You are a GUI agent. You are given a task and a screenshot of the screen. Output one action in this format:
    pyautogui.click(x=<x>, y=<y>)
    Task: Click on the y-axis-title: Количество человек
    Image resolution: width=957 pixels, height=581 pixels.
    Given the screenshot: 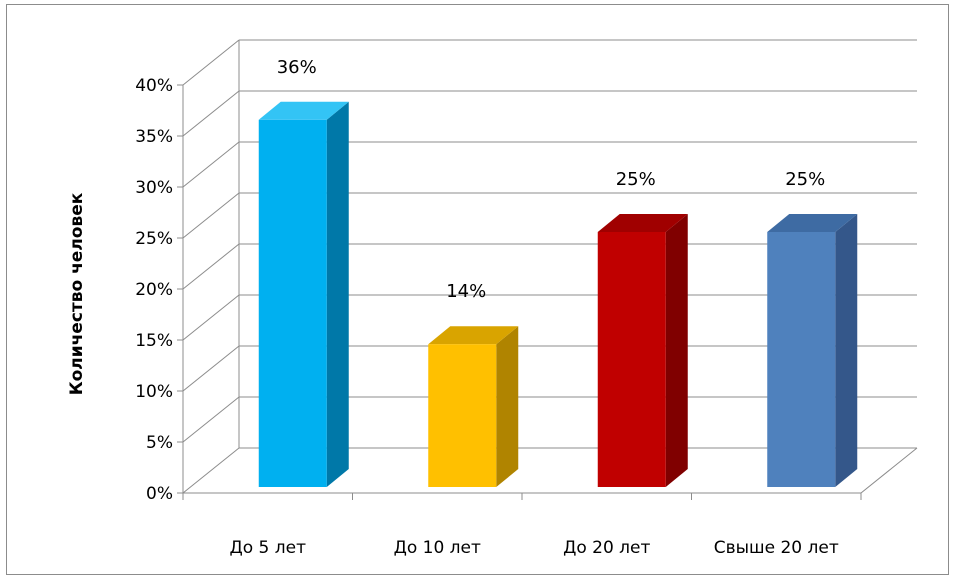 What is the action you would take?
    pyautogui.click(x=77, y=293)
    